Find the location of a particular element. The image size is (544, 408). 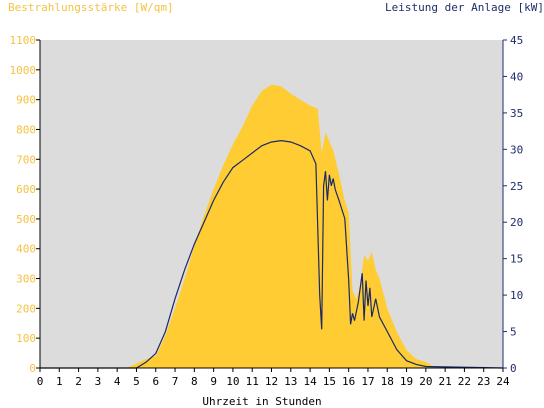

y-right-tick-label: 15 is located at coordinates (516, 259).